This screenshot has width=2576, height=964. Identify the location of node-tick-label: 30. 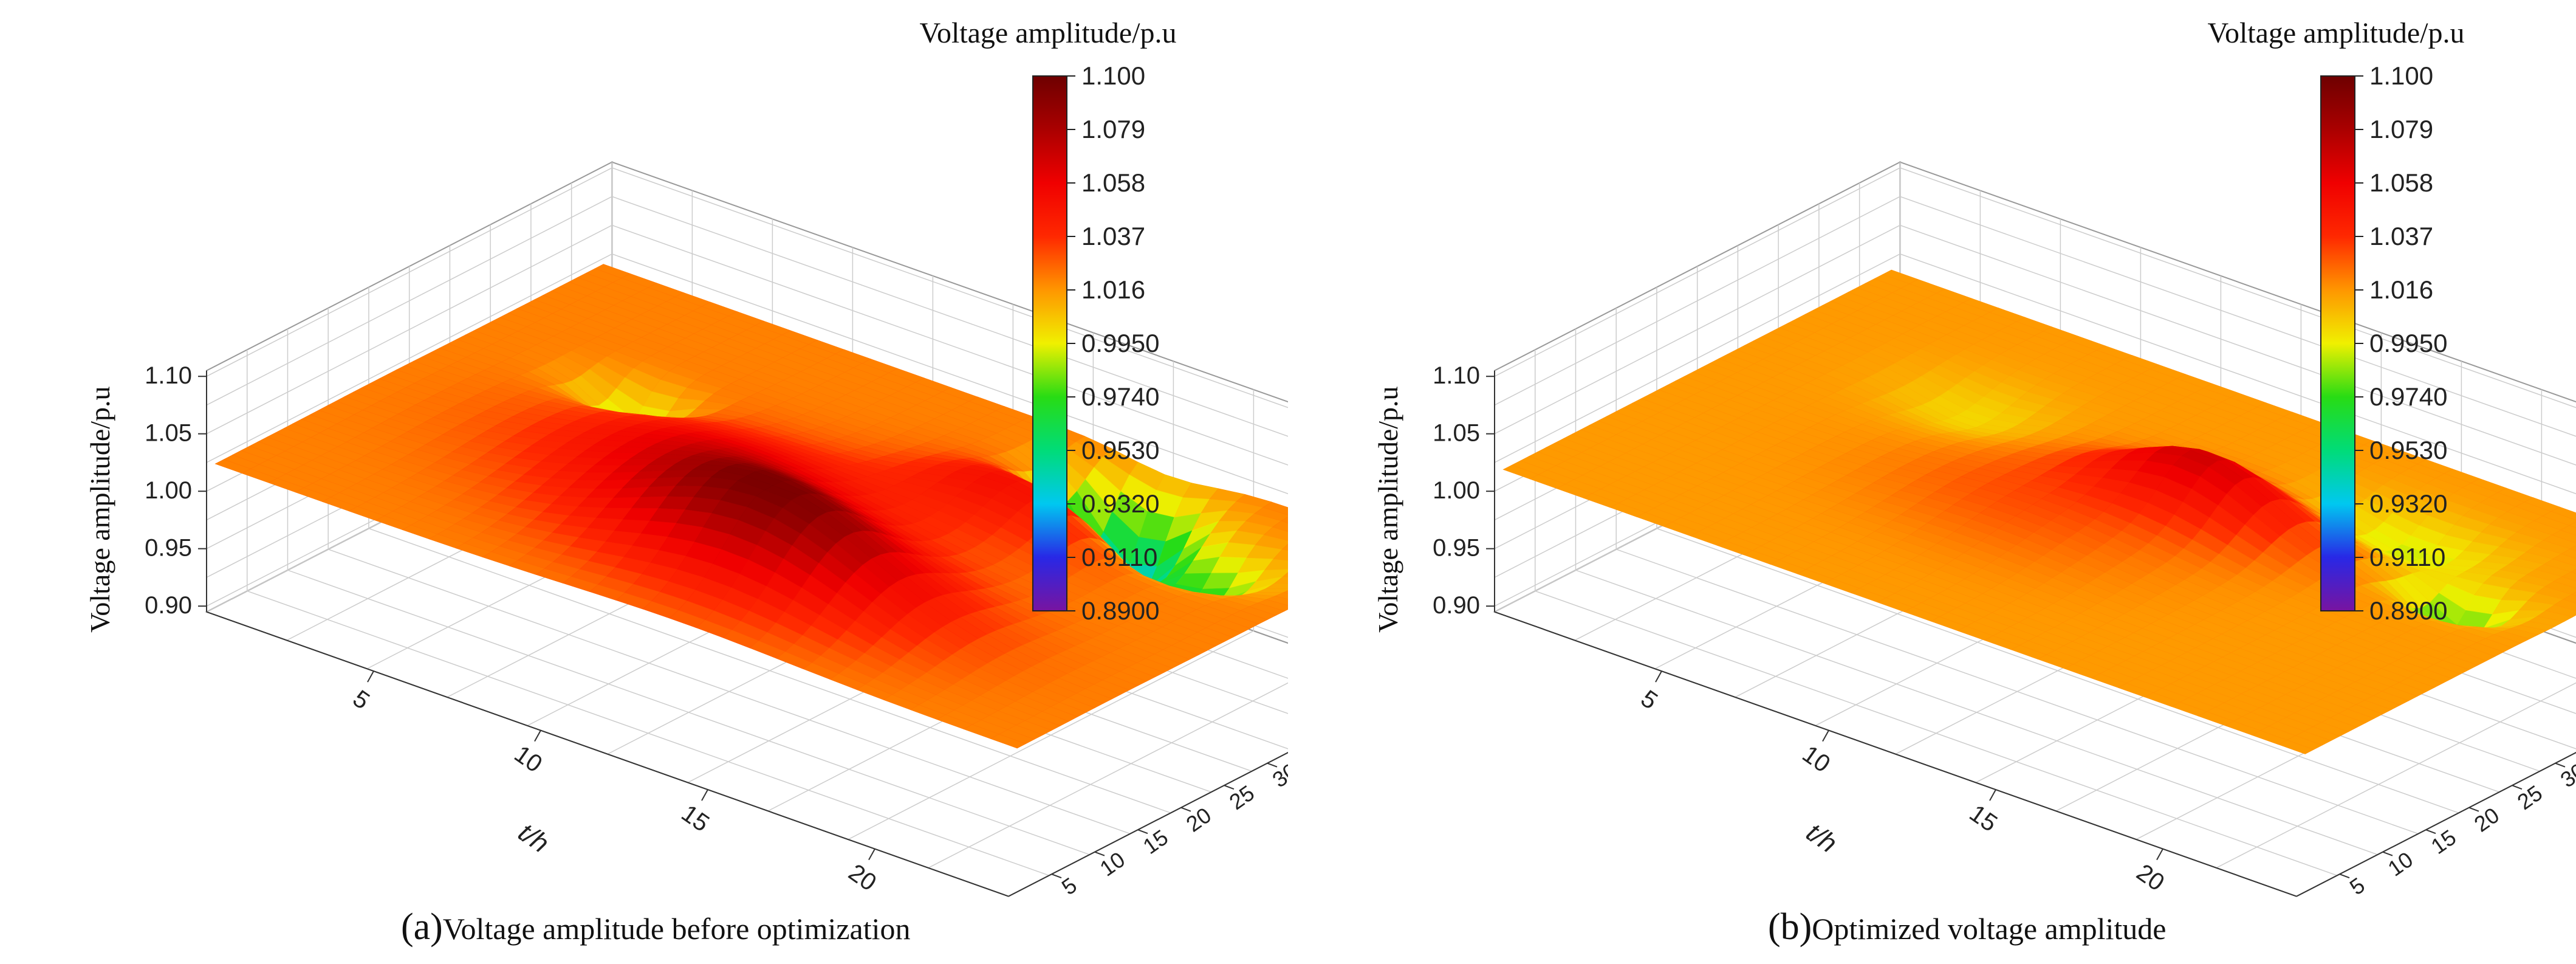
(1278, 775).